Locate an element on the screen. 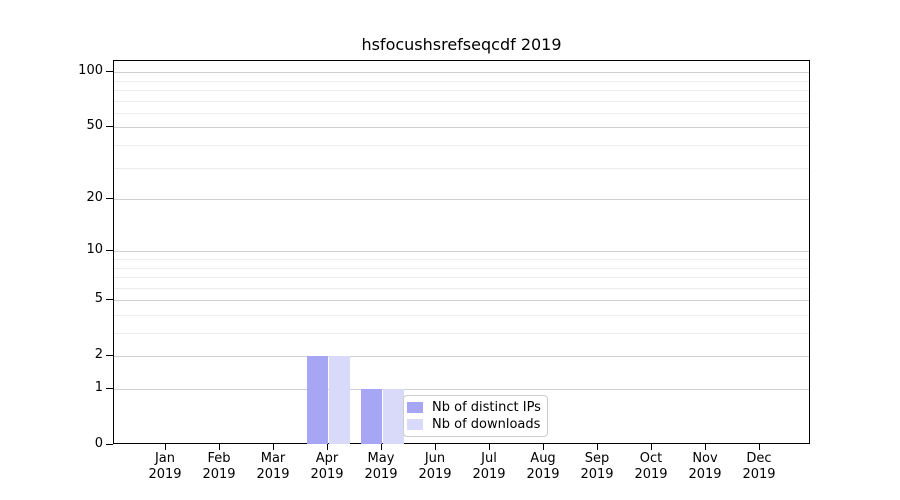  x-tick-label-jul: Jul 2019 is located at coordinates (489, 467).